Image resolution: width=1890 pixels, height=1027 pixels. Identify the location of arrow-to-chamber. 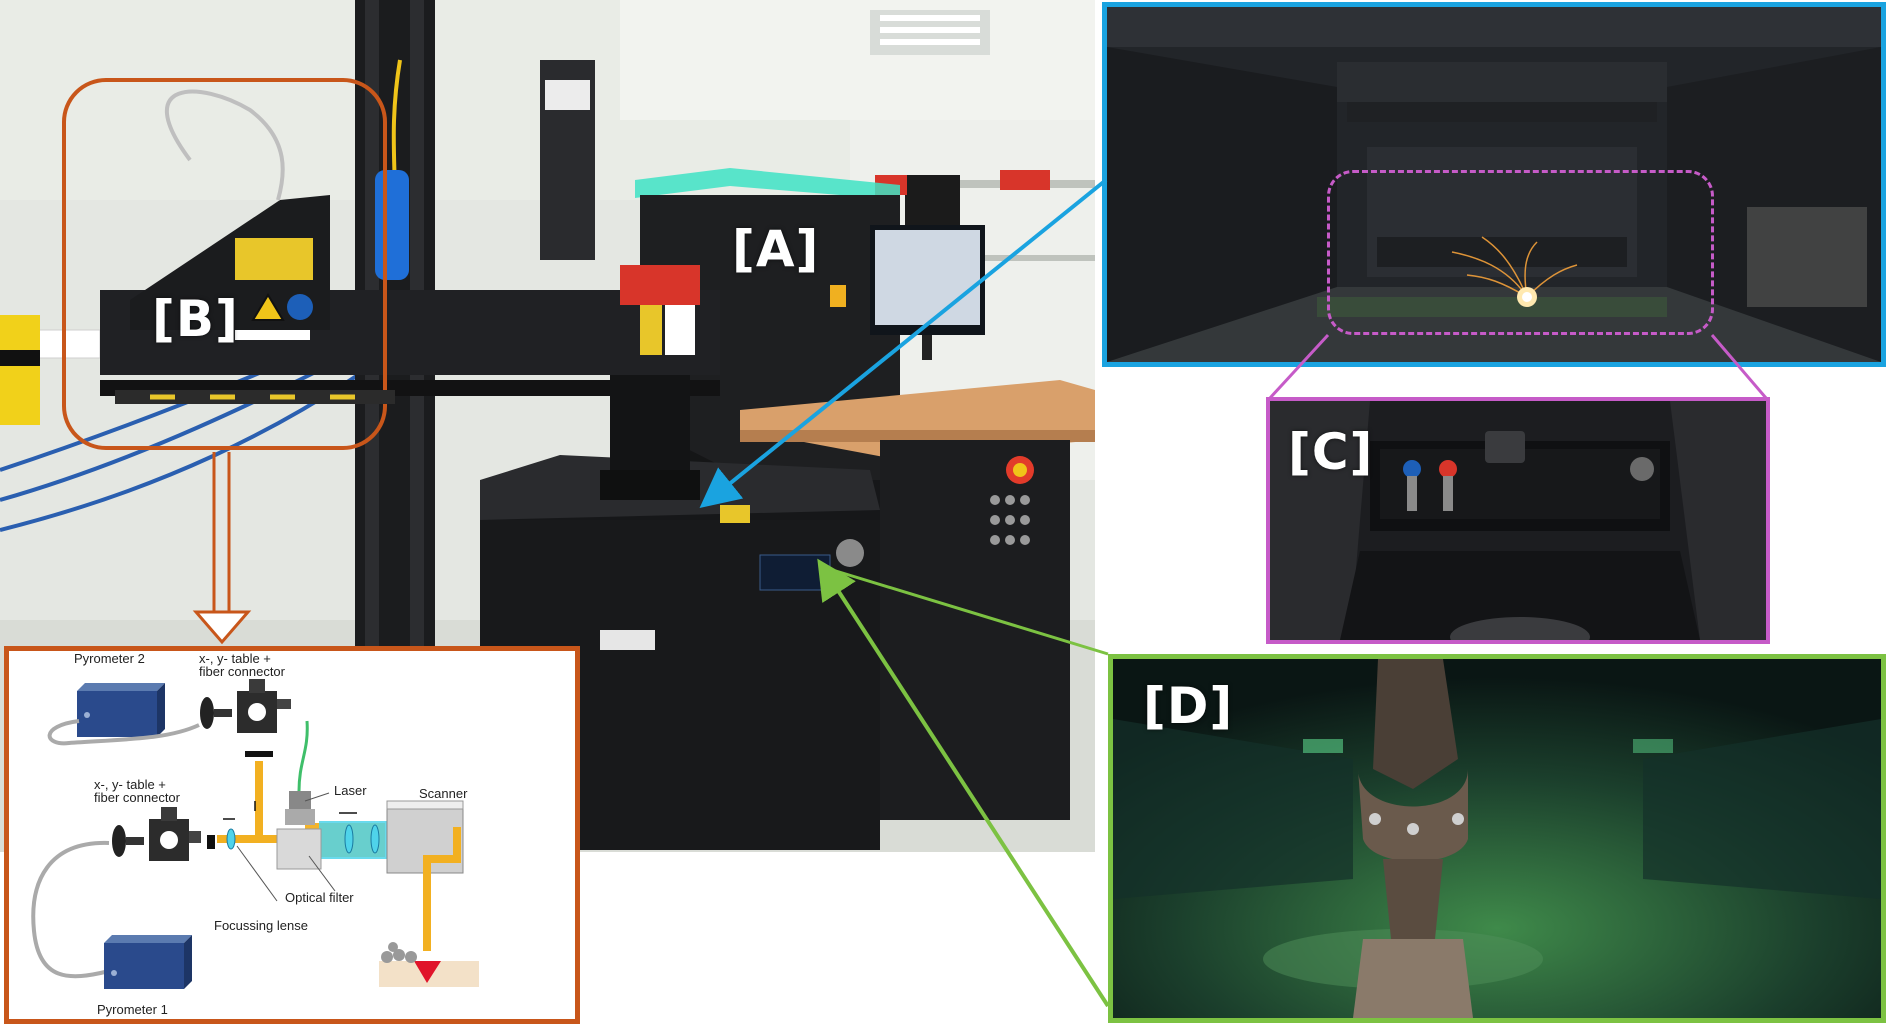
(903, 343).